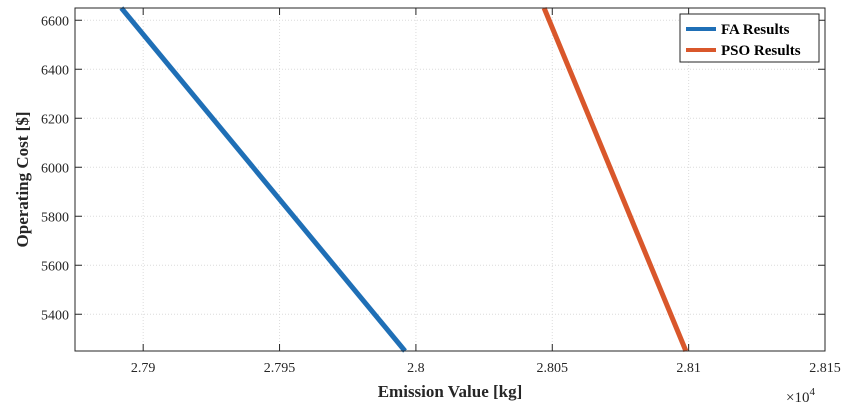 The width and height of the screenshot is (846, 407). Describe the element at coordinates (55, 315) in the screenshot. I see `y-tick-label: 5400` at that location.